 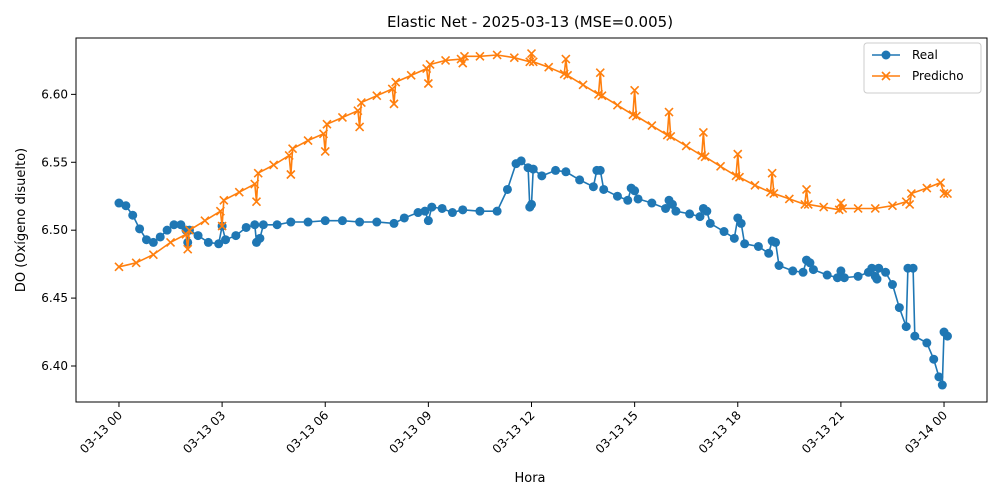 I want to click on legend-real-label: Real, so click(x=925, y=55).